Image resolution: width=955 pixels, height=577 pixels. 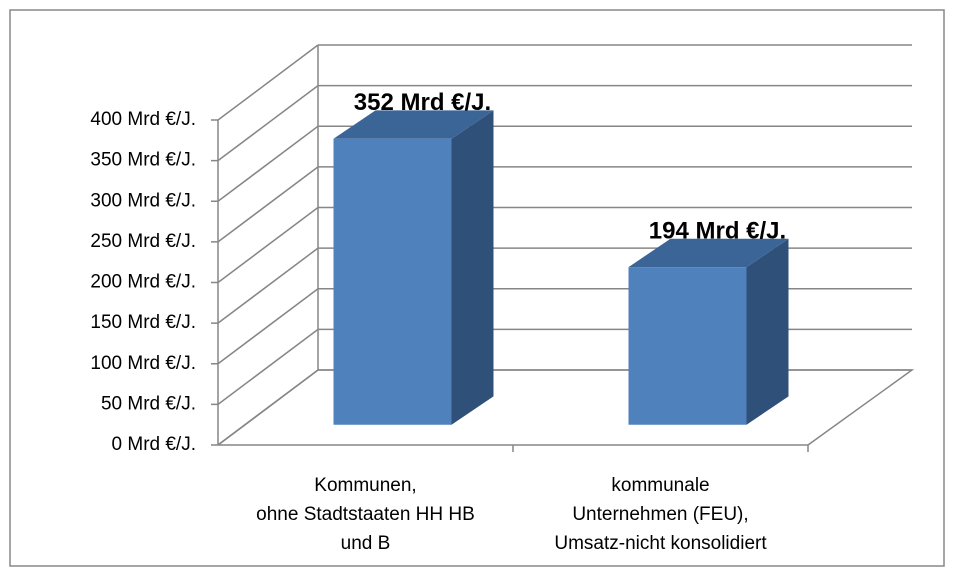 What do you see at coordinates (154, 444) in the screenshot?
I see `y-tick-label: 0 Mrd €/J.` at bounding box center [154, 444].